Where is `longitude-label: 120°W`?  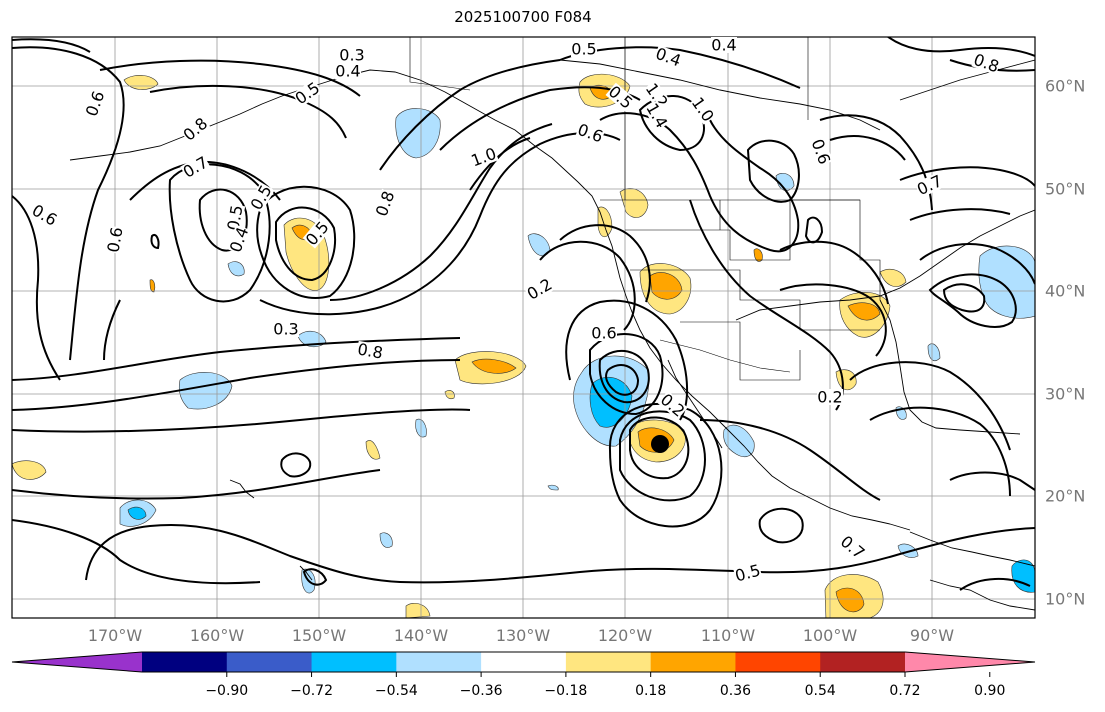
longitude-label: 120°W is located at coordinates (625, 635).